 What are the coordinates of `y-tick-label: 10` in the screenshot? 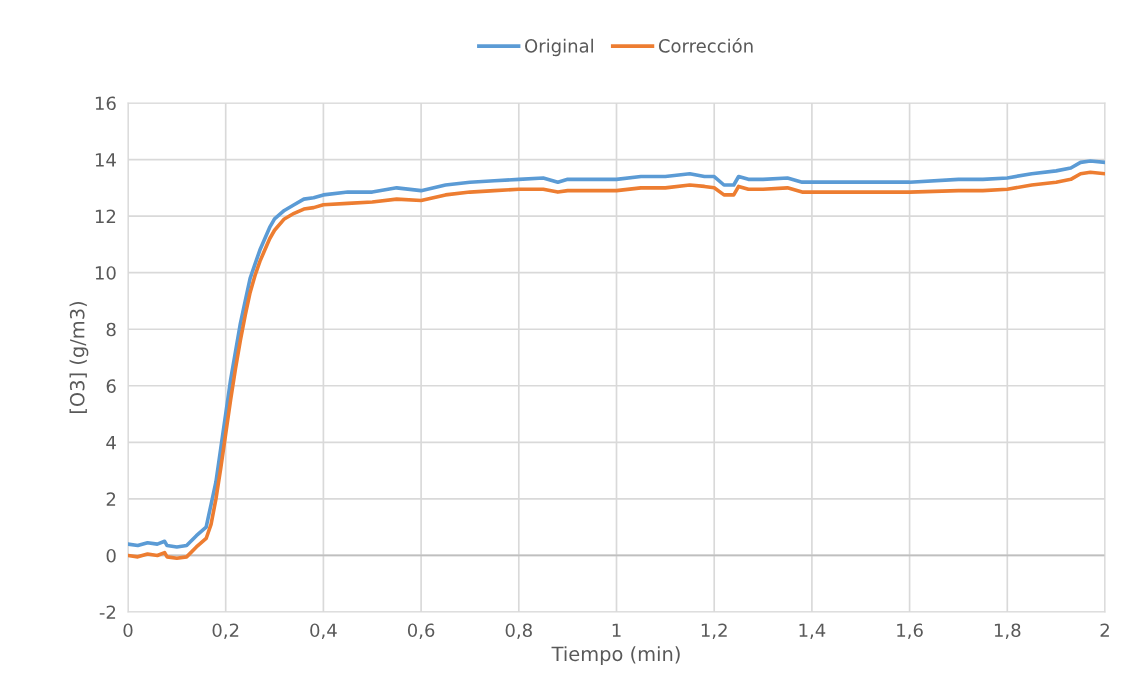 It's located at (105, 273).